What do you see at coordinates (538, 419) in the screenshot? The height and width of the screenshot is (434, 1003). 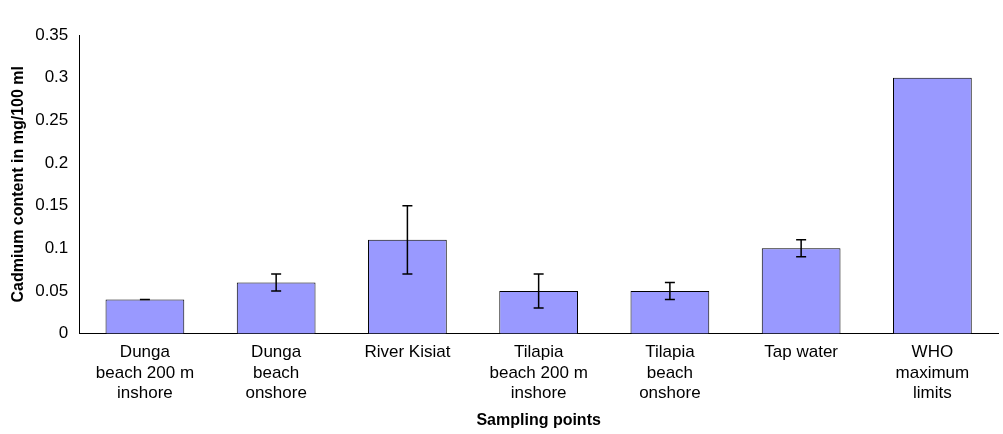 I see `x-axis-title: Sampling points` at bounding box center [538, 419].